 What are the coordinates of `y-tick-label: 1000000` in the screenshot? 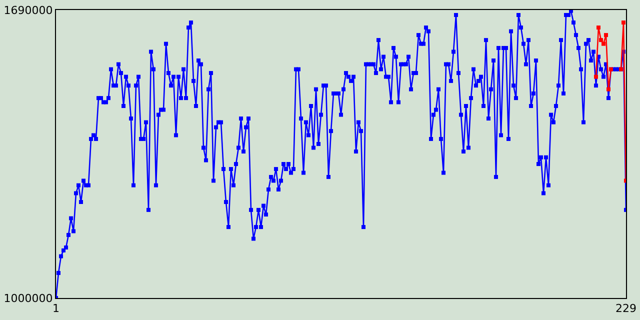 It's located at (28, 298).